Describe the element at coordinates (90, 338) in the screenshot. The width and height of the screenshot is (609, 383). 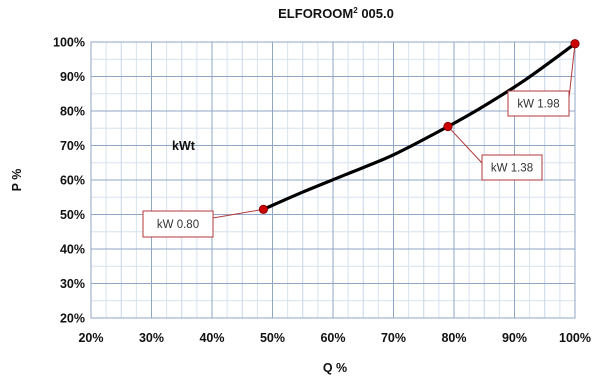
I see `x-tick-label: 20%` at that location.